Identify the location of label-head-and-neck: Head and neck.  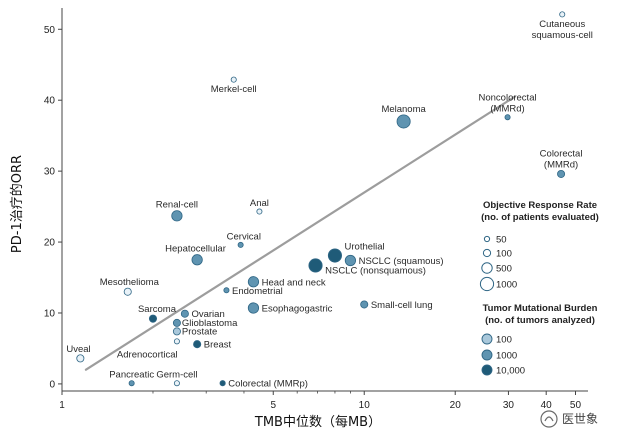
(294, 282).